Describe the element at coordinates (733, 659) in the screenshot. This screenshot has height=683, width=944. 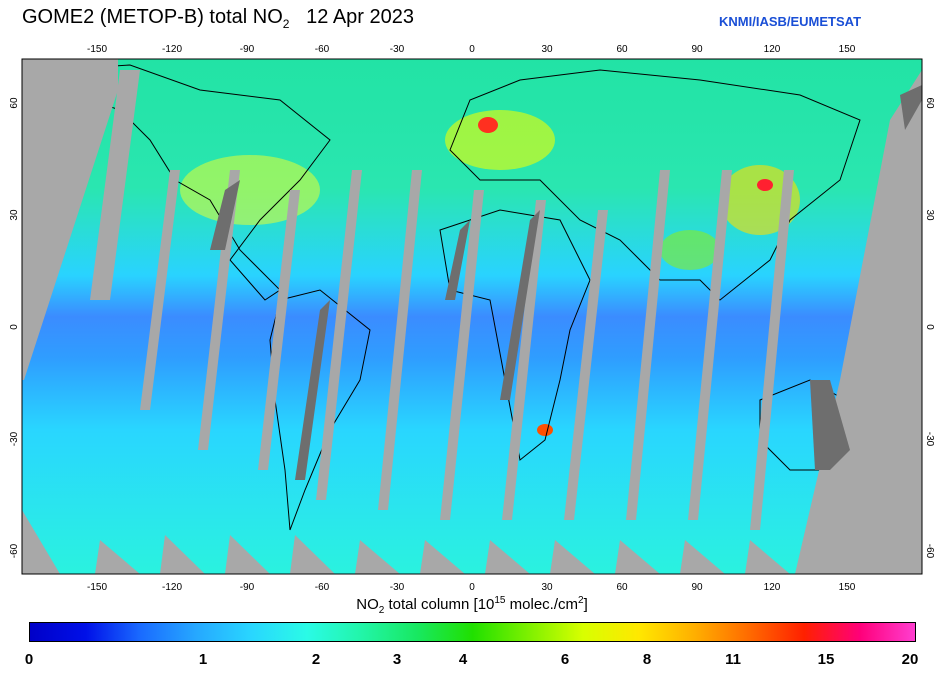
I see `colorbar-label-7: 11` at that location.